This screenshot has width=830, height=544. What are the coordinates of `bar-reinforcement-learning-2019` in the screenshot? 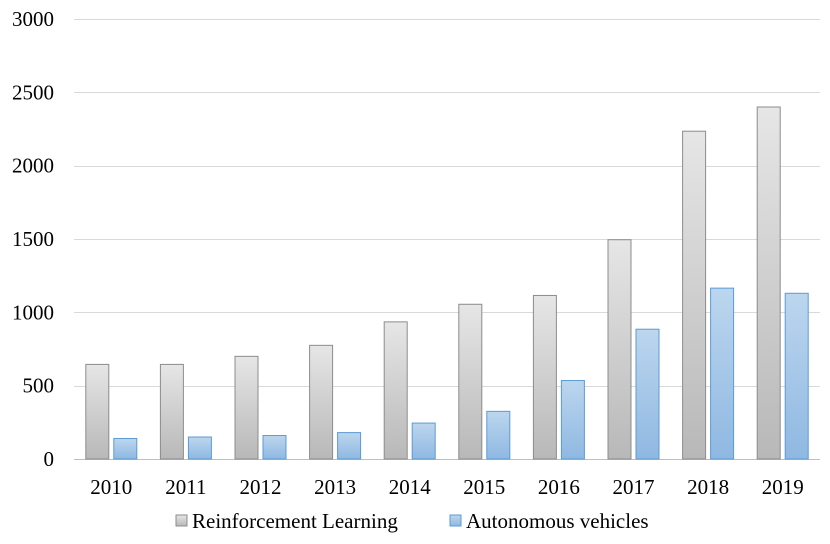 It's located at (768, 283).